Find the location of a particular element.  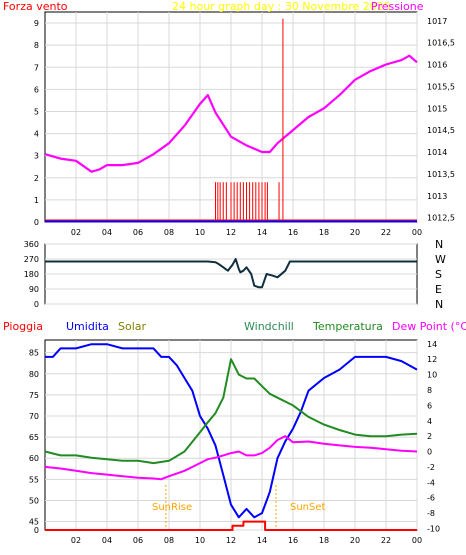

chart1-right-label: Pressione is located at coordinates (397, 6).